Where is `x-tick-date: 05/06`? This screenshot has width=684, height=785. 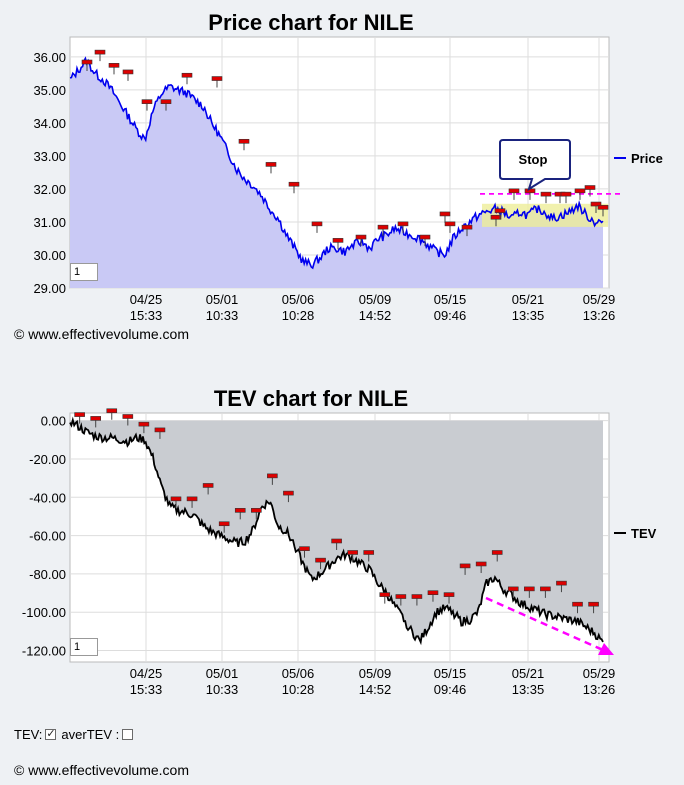
x-tick-date: 05/06 is located at coordinates (298, 299).